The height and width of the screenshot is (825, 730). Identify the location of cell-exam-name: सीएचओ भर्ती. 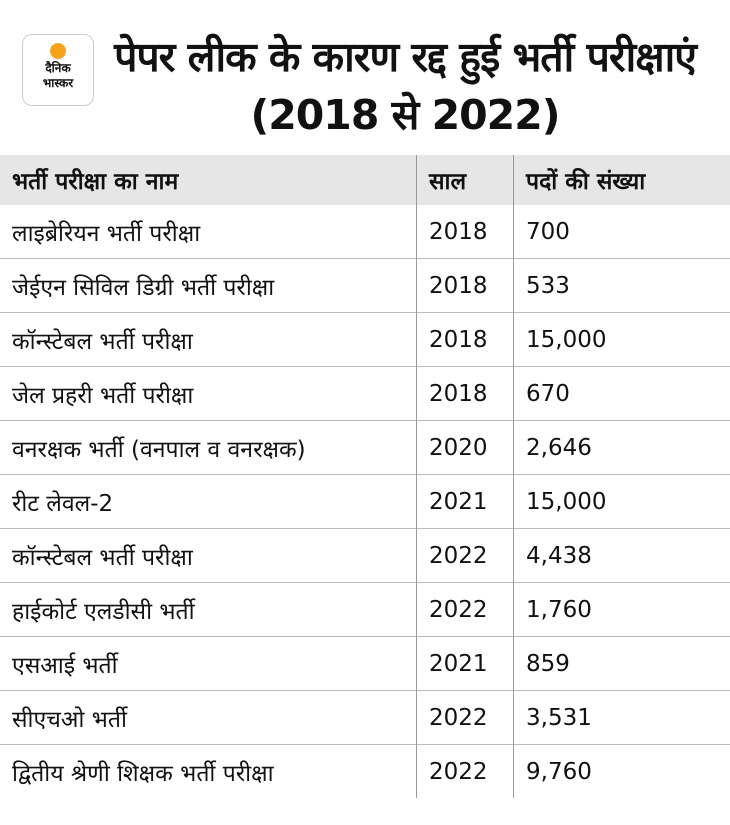
(208, 717).